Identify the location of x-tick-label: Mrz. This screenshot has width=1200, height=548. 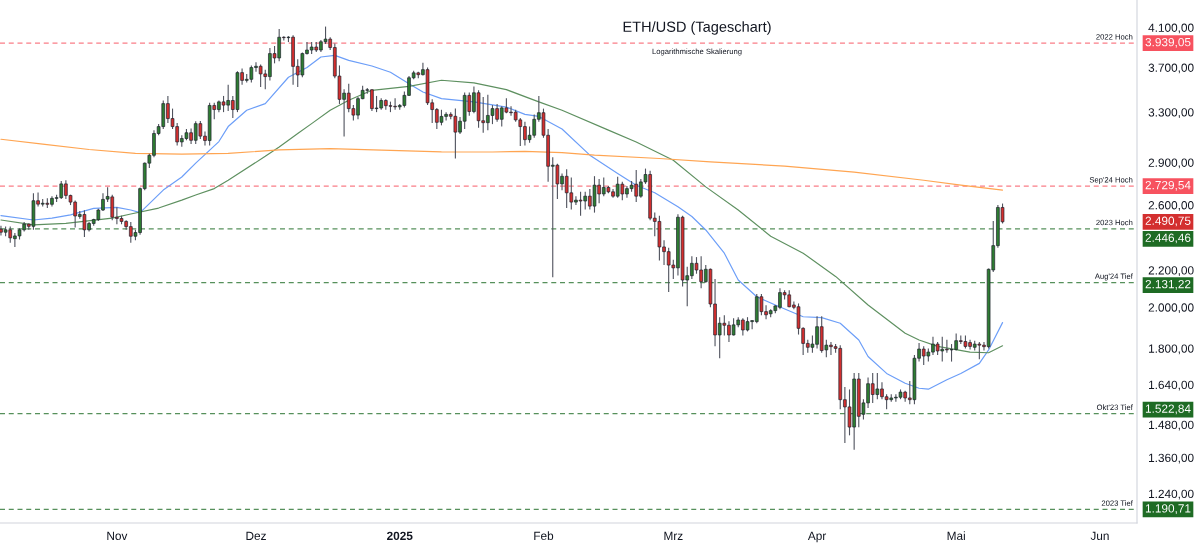
(673, 535).